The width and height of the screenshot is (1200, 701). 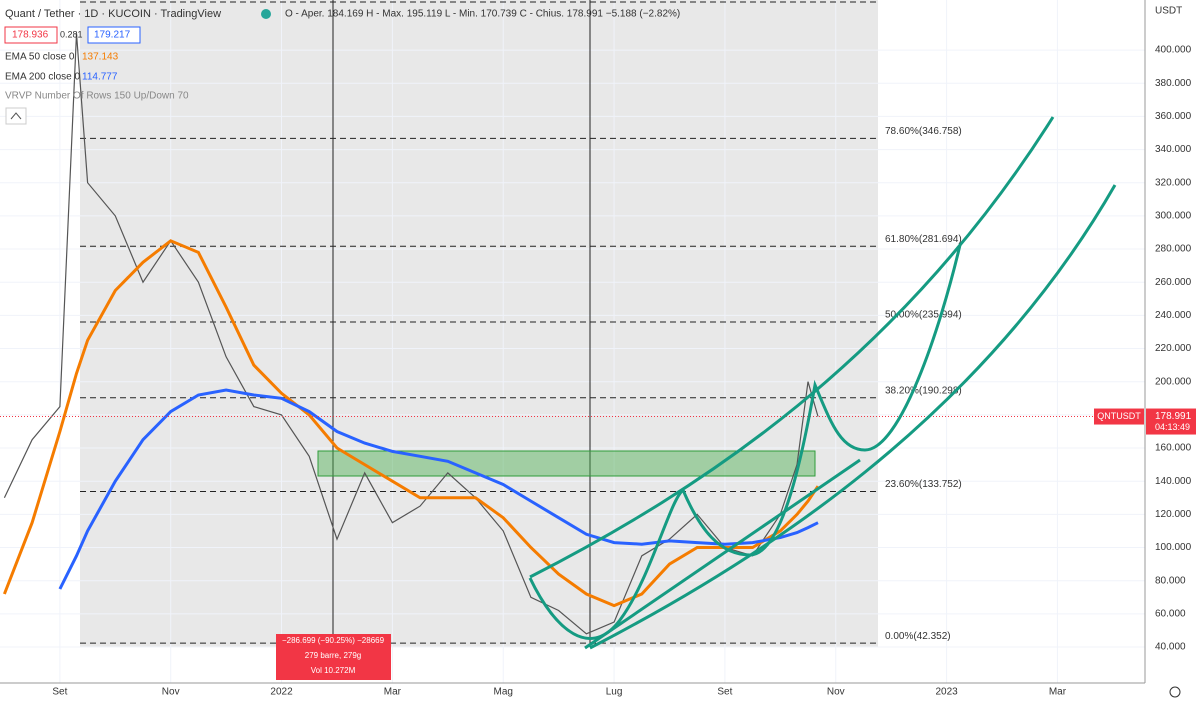 I want to click on measure-box, so click(x=333, y=657).